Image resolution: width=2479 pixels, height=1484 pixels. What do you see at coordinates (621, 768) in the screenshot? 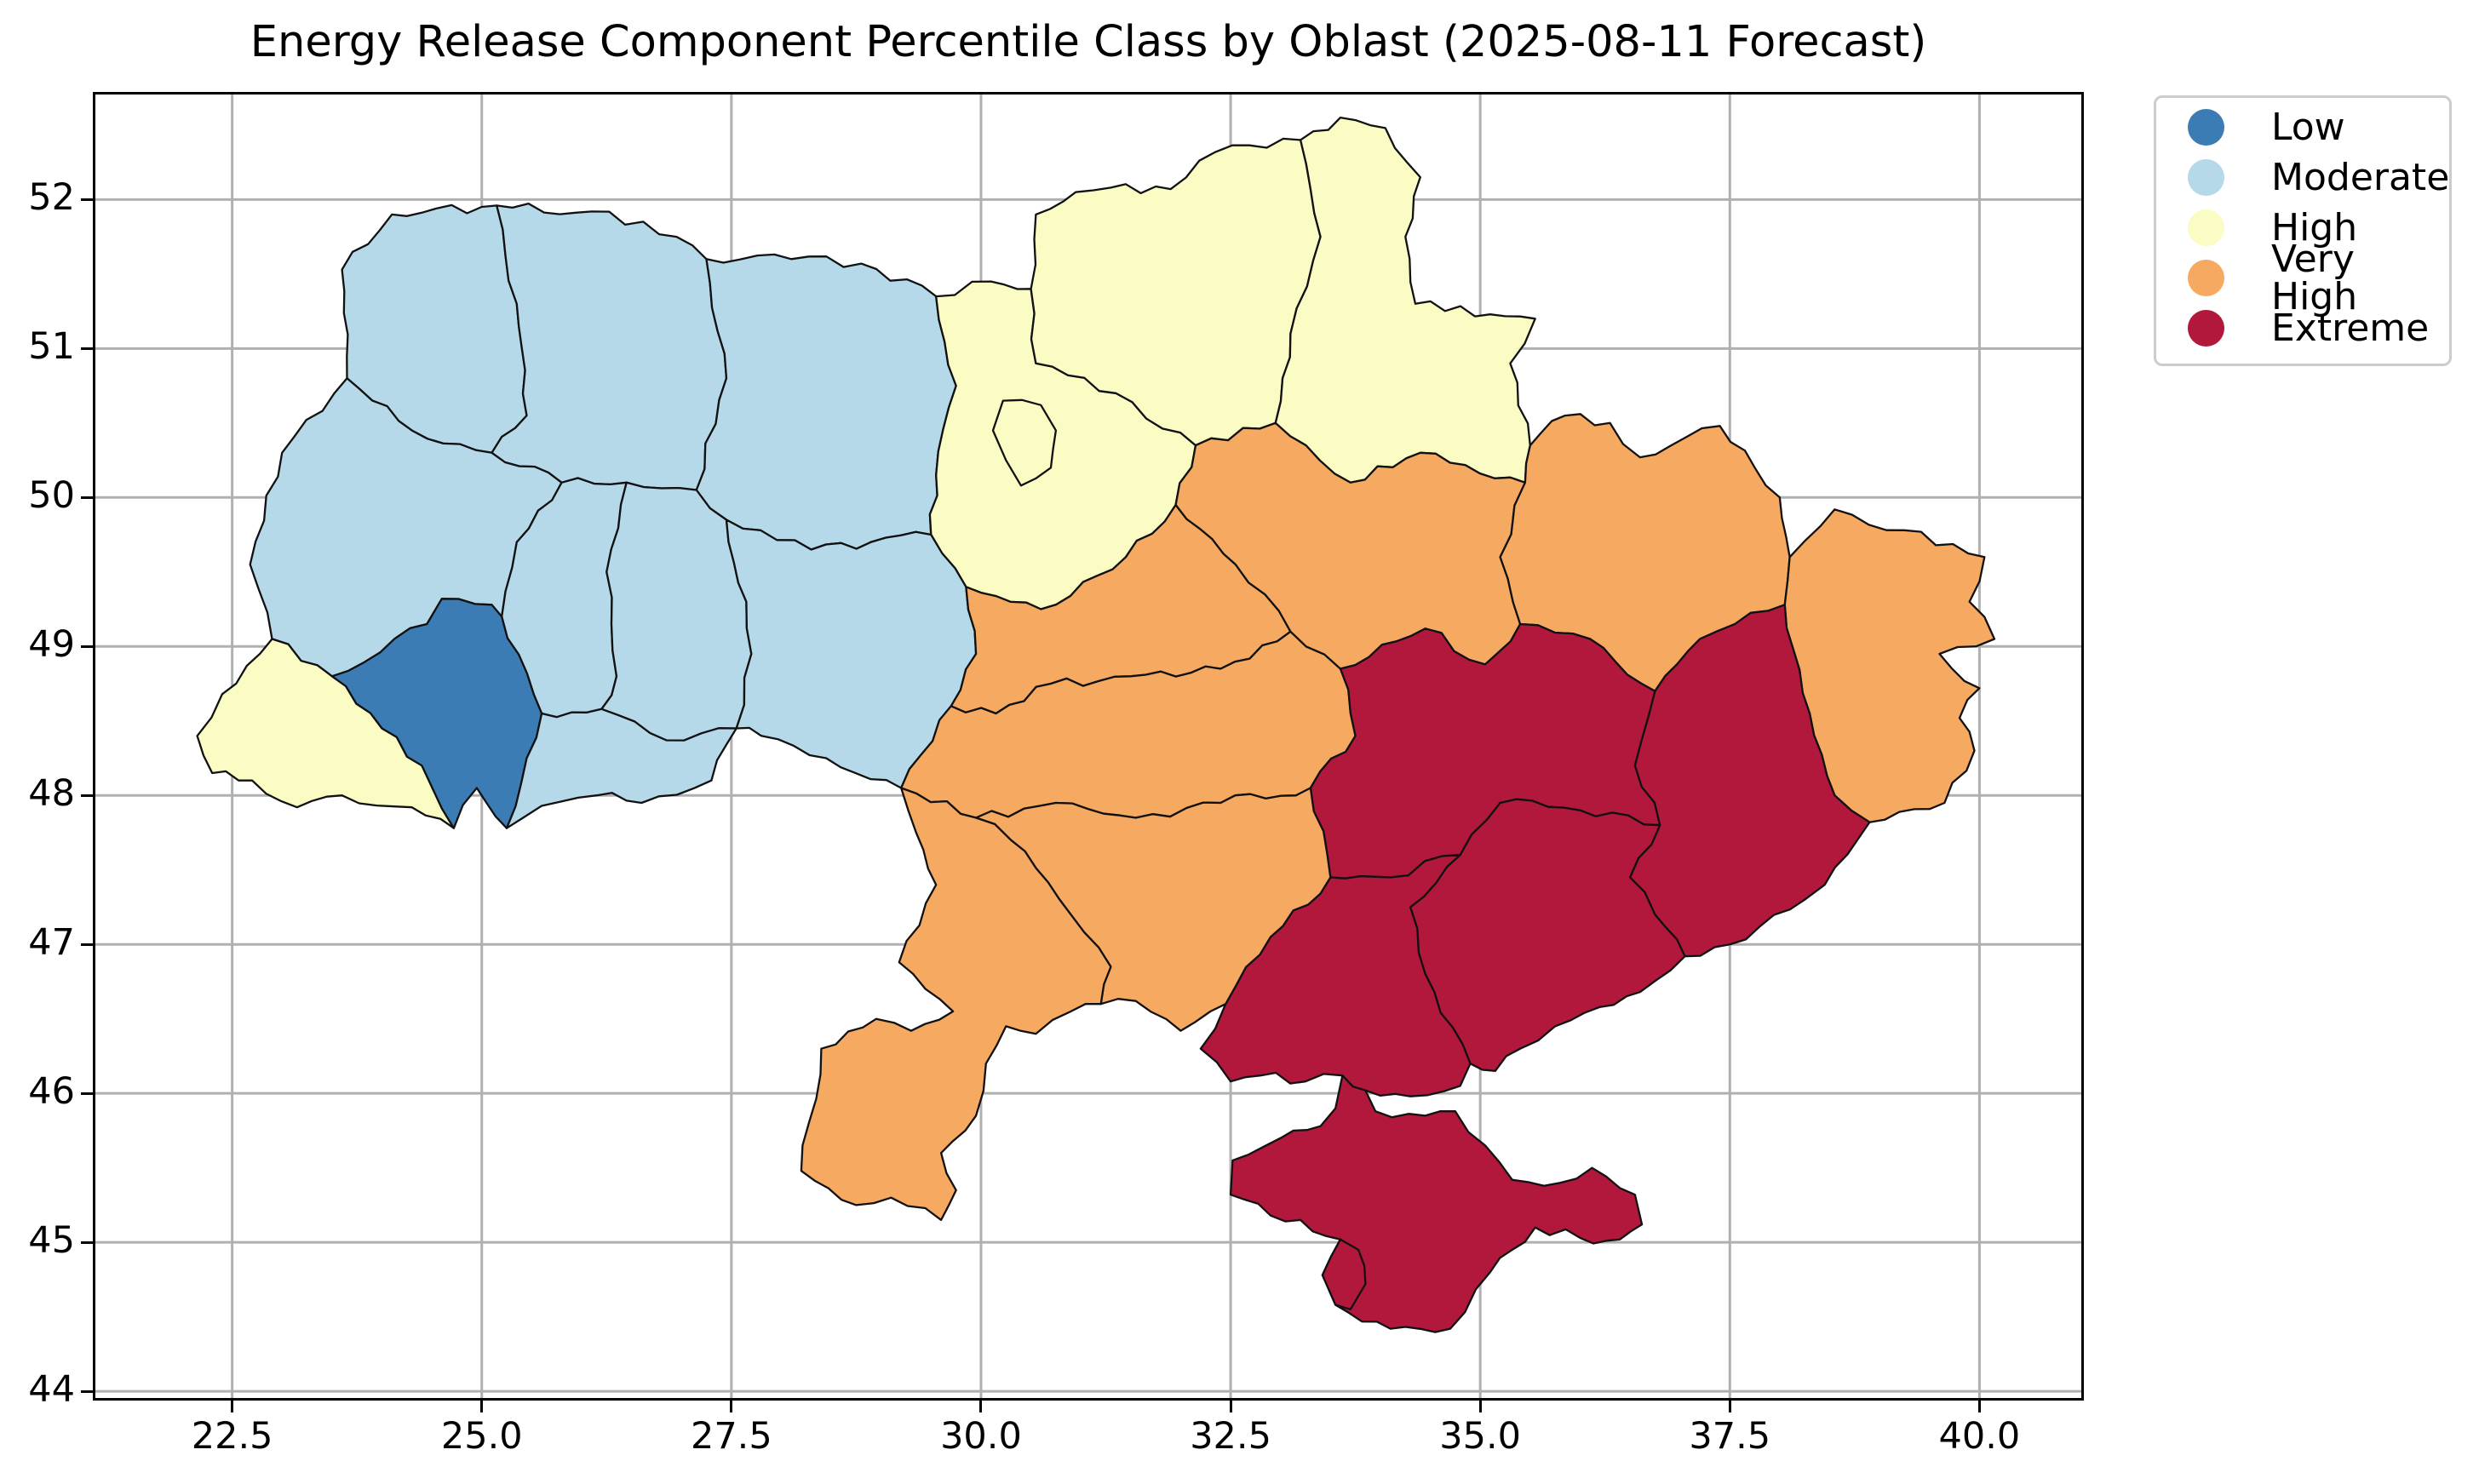
I see `region-chernivtsi` at bounding box center [621, 768].